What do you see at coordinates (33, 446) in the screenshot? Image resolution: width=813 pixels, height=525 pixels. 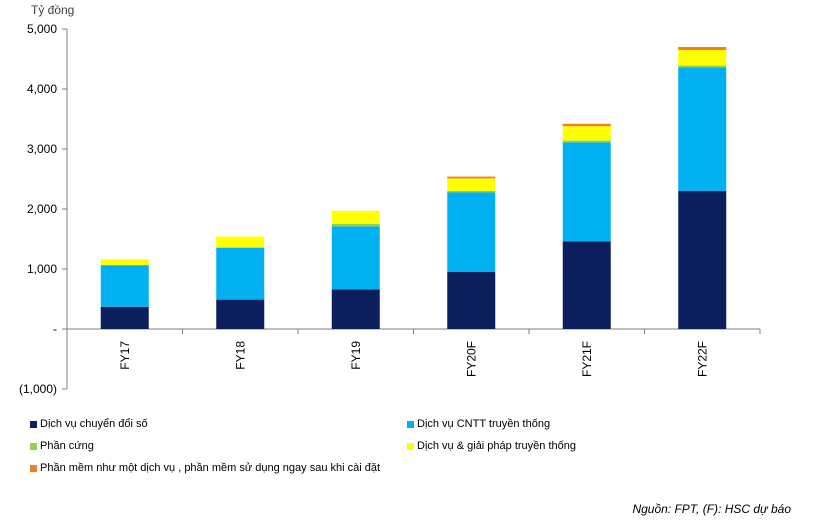 I see `legend-swatch-hardware` at bounding box center [33, 446].